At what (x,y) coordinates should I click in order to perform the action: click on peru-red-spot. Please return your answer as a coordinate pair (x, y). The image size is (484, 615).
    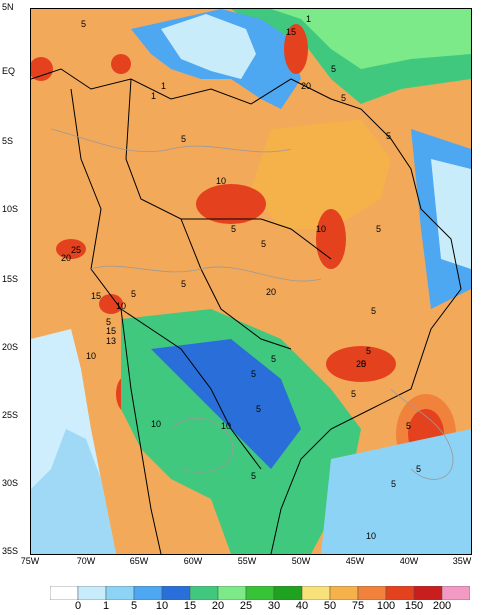
    Looking at the image, I should click on (71, 249).